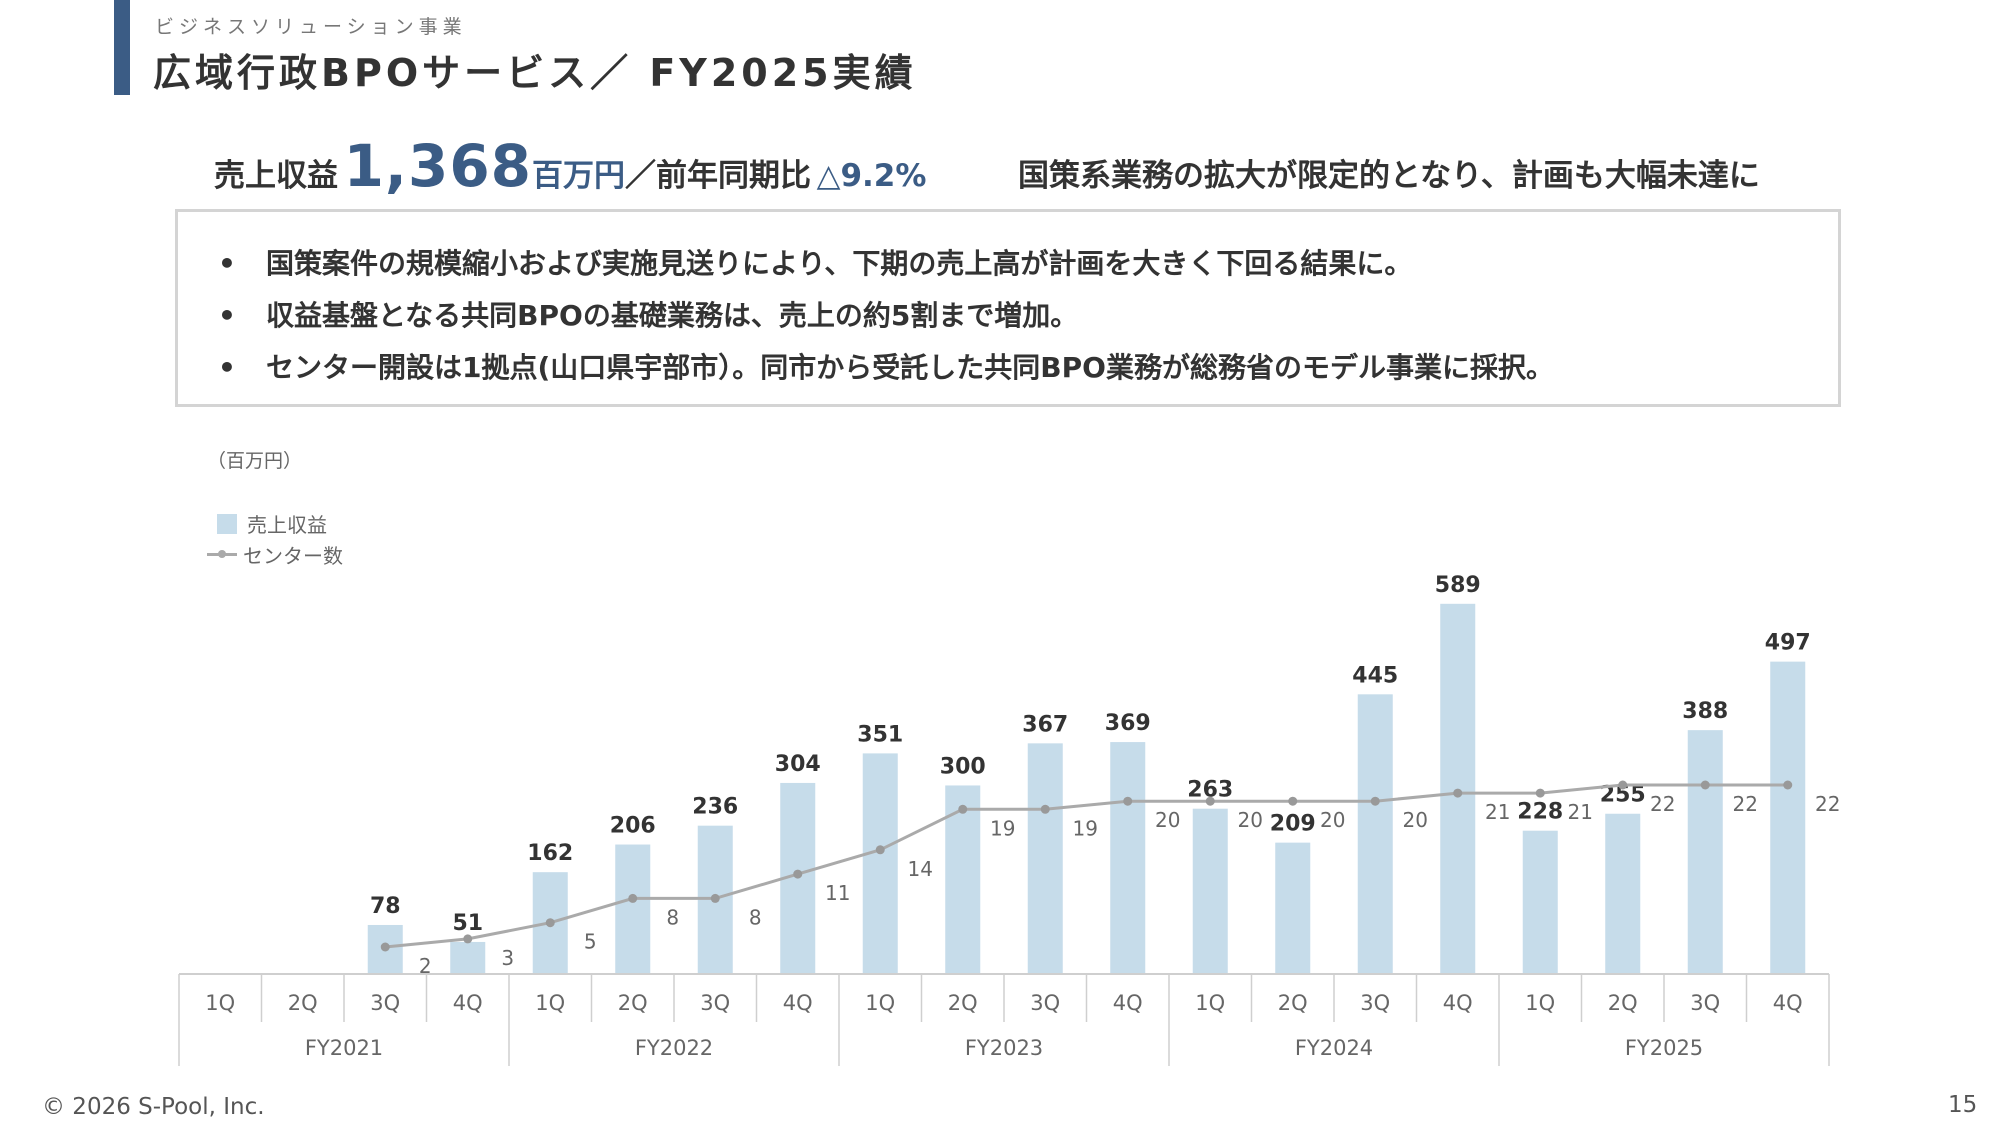 The image size is (2001, 1125). I want to click on line-value-label: 11, so click(837, 893).